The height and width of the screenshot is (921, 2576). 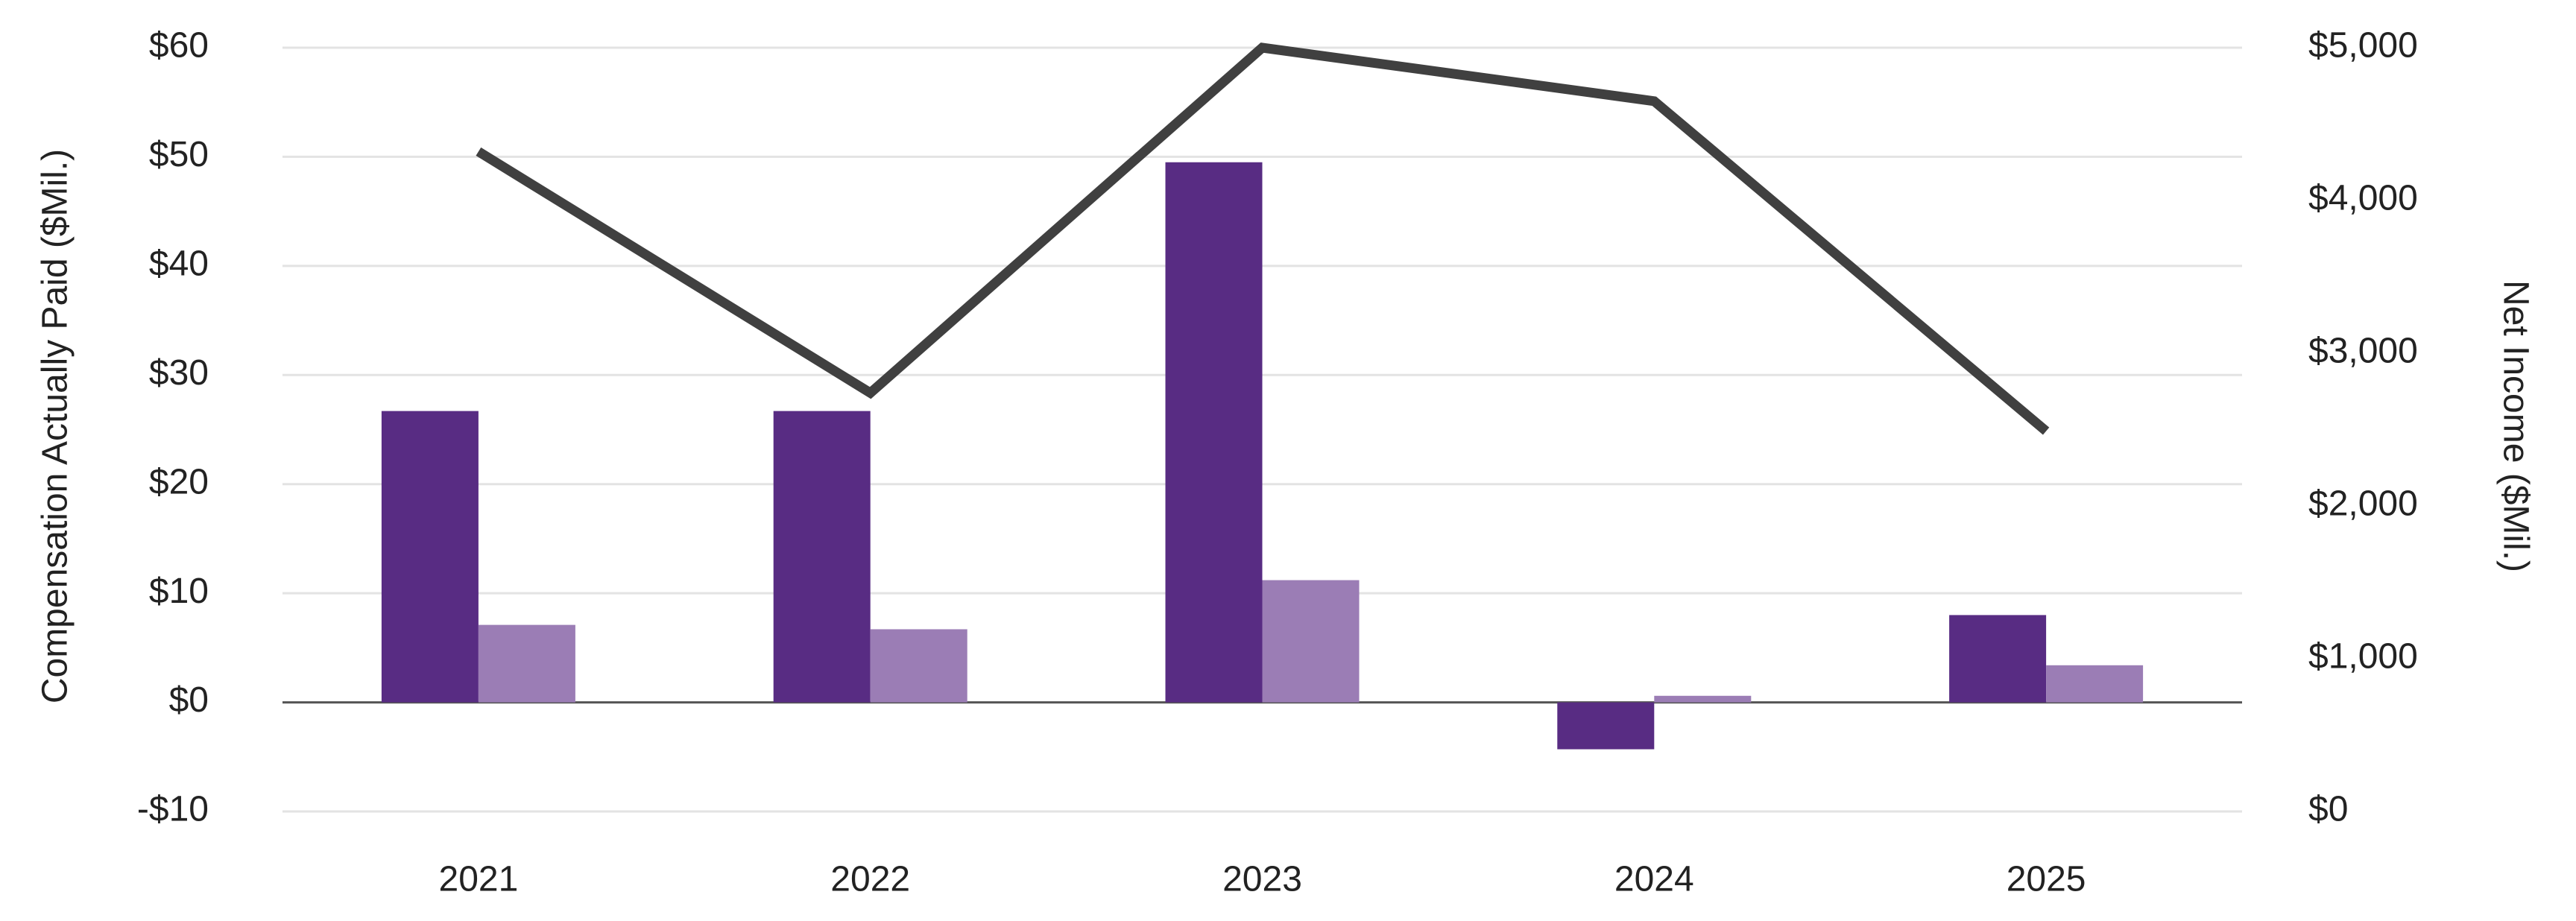 What do you see at coordinates (179, 264) in the screenshot?
I see `y-tick-label: $40` at bounding box center [179, 264].